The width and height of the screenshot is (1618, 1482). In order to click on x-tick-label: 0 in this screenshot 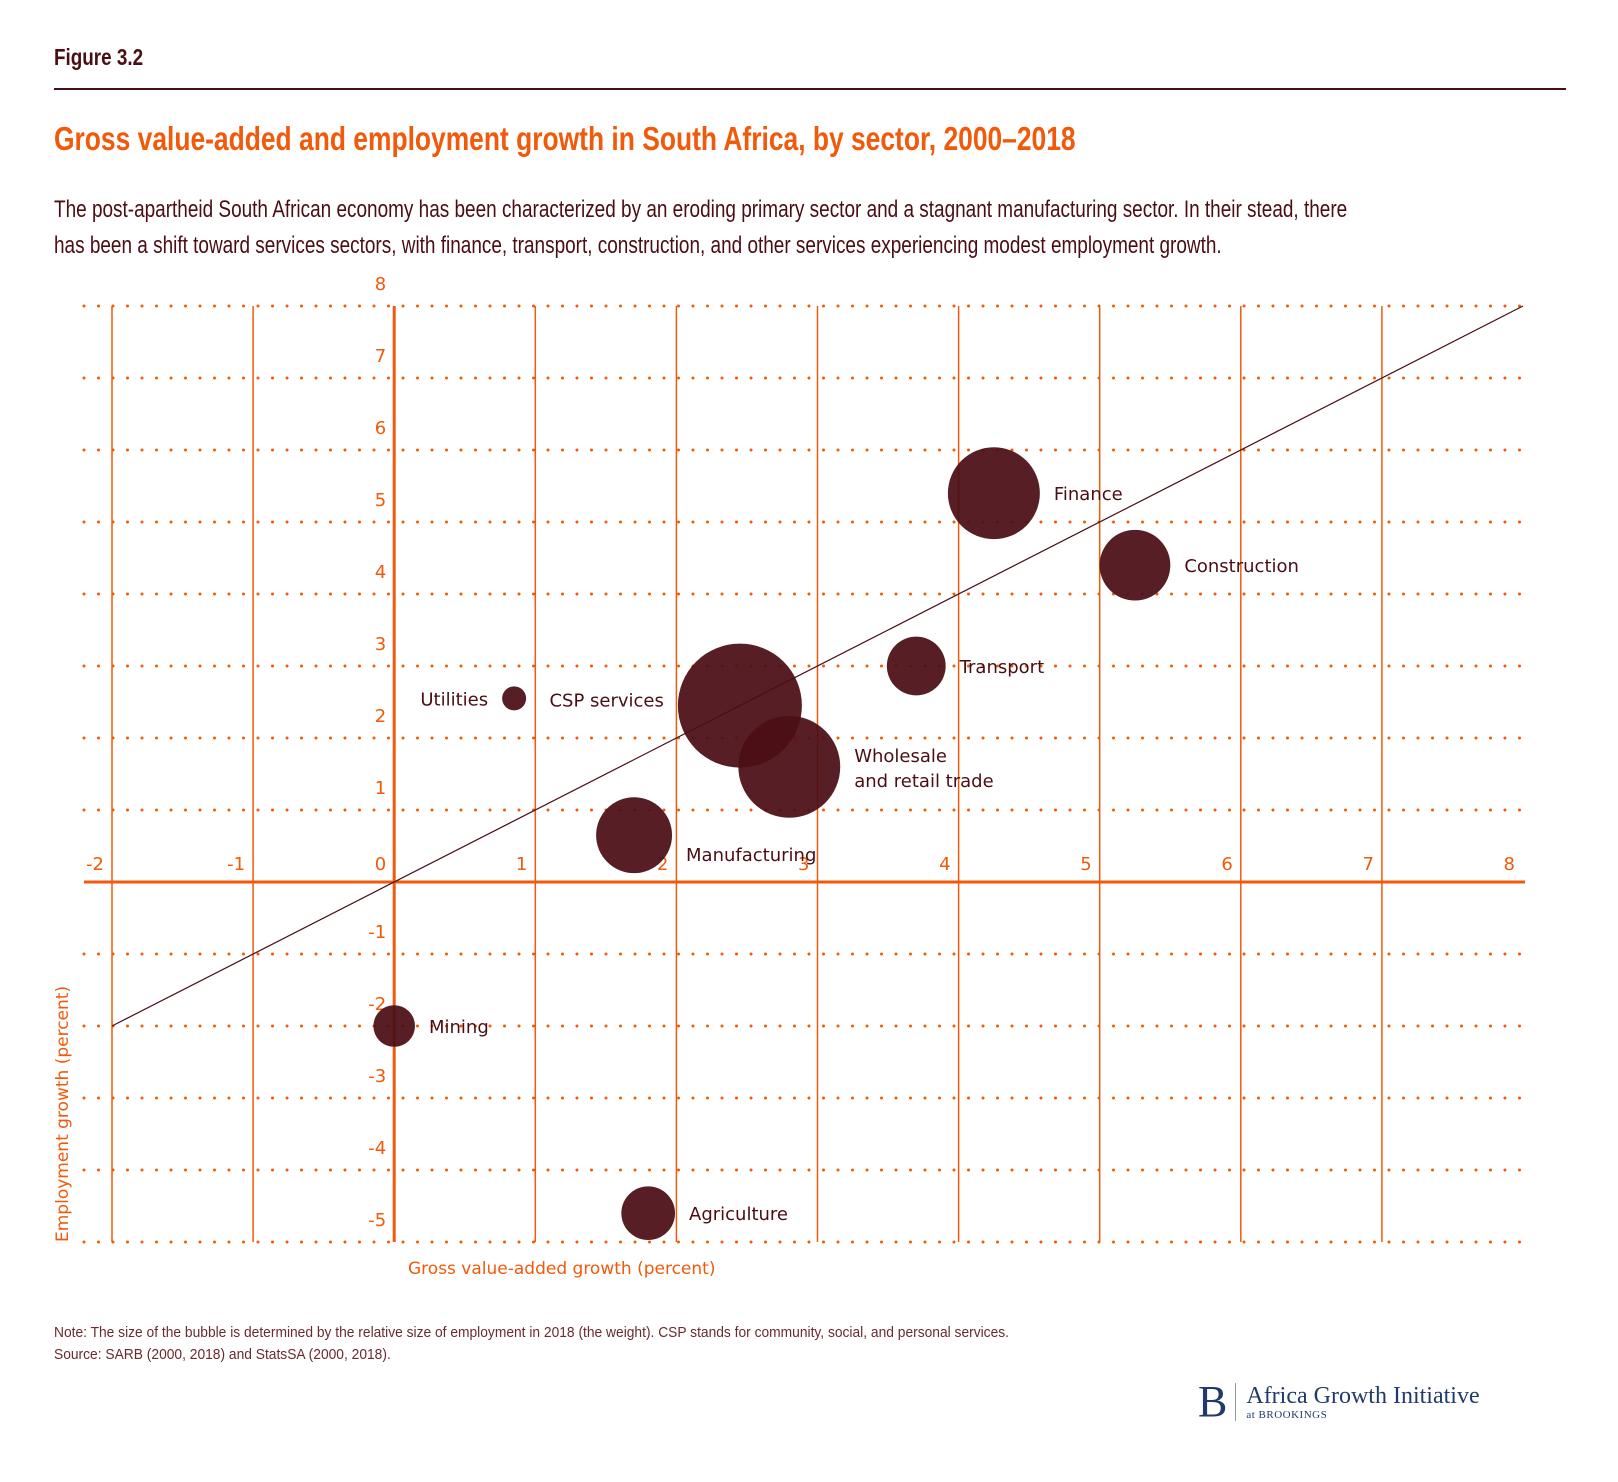, I will do `click(380, 864)`.